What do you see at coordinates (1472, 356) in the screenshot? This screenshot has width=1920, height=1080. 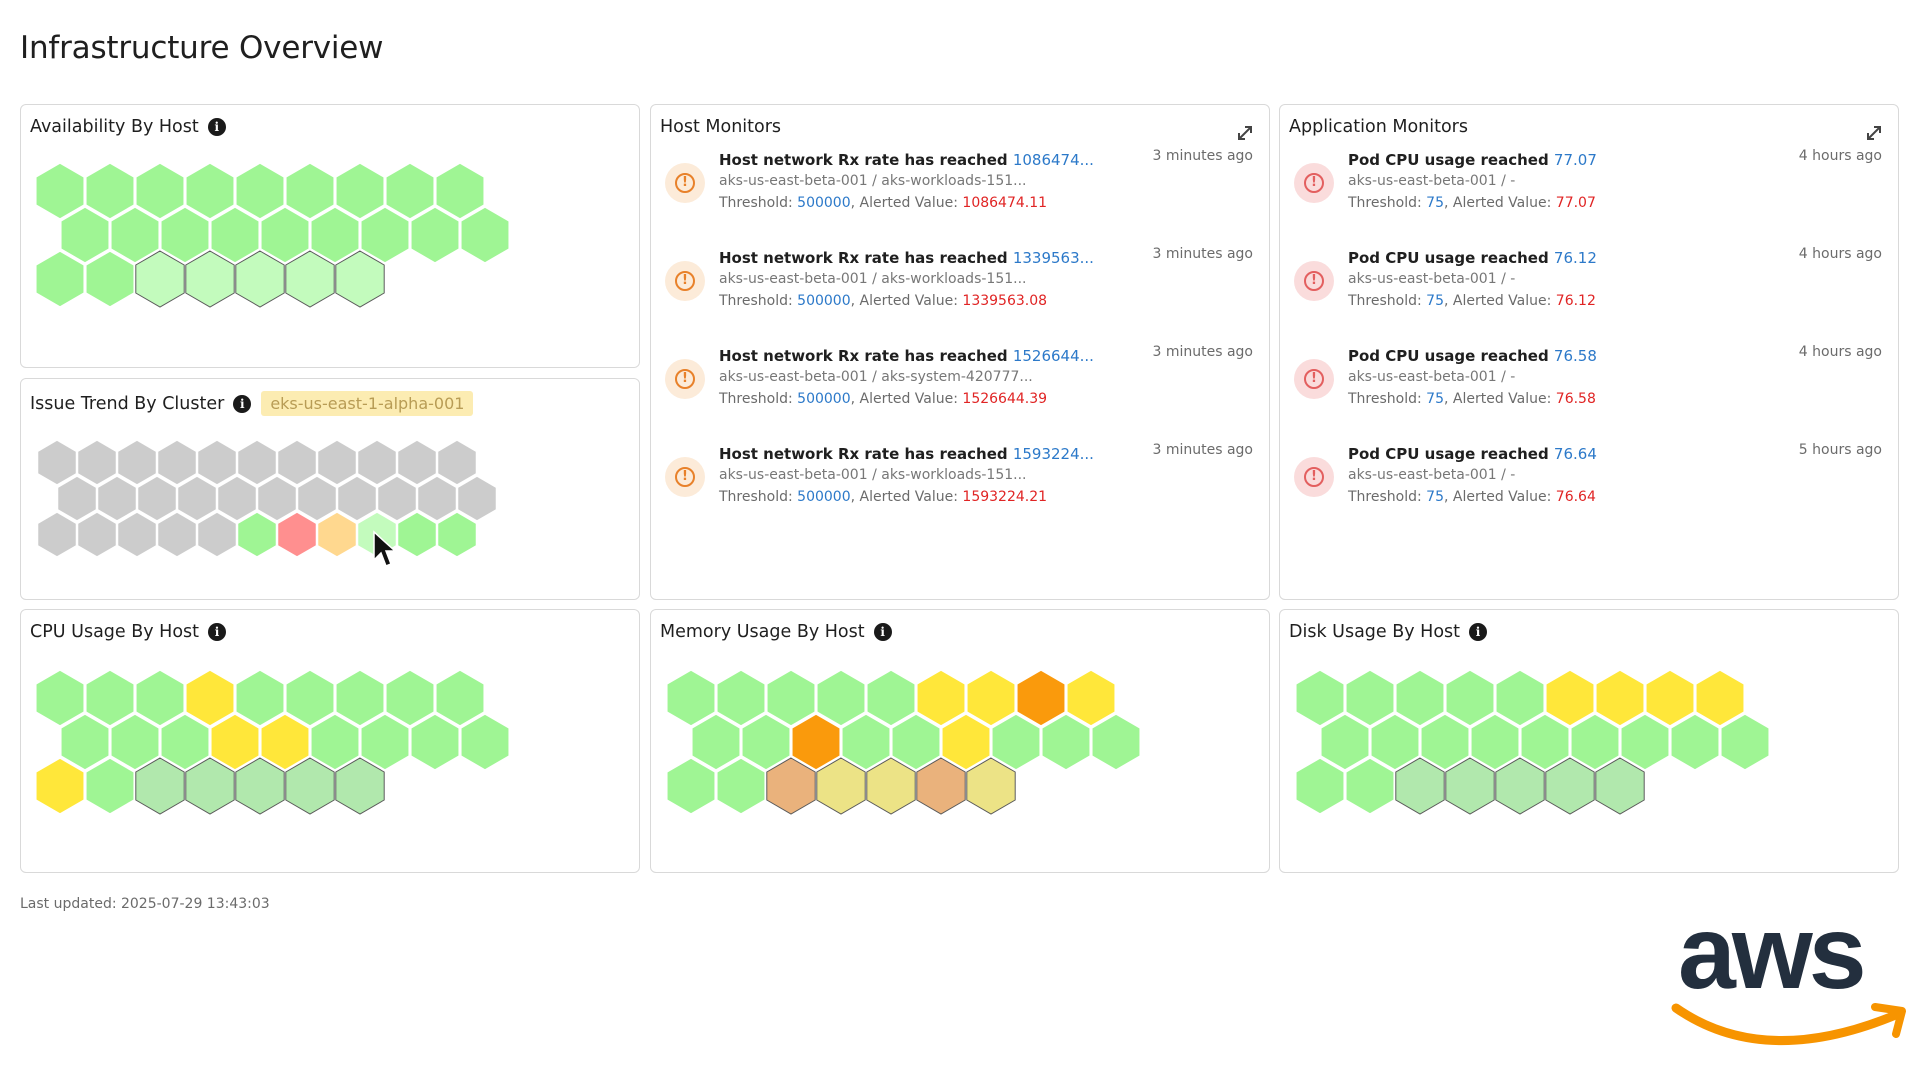 I see `monitor-title: Pod CPU usage reached 76.58` at bounding box center [1472, 356].